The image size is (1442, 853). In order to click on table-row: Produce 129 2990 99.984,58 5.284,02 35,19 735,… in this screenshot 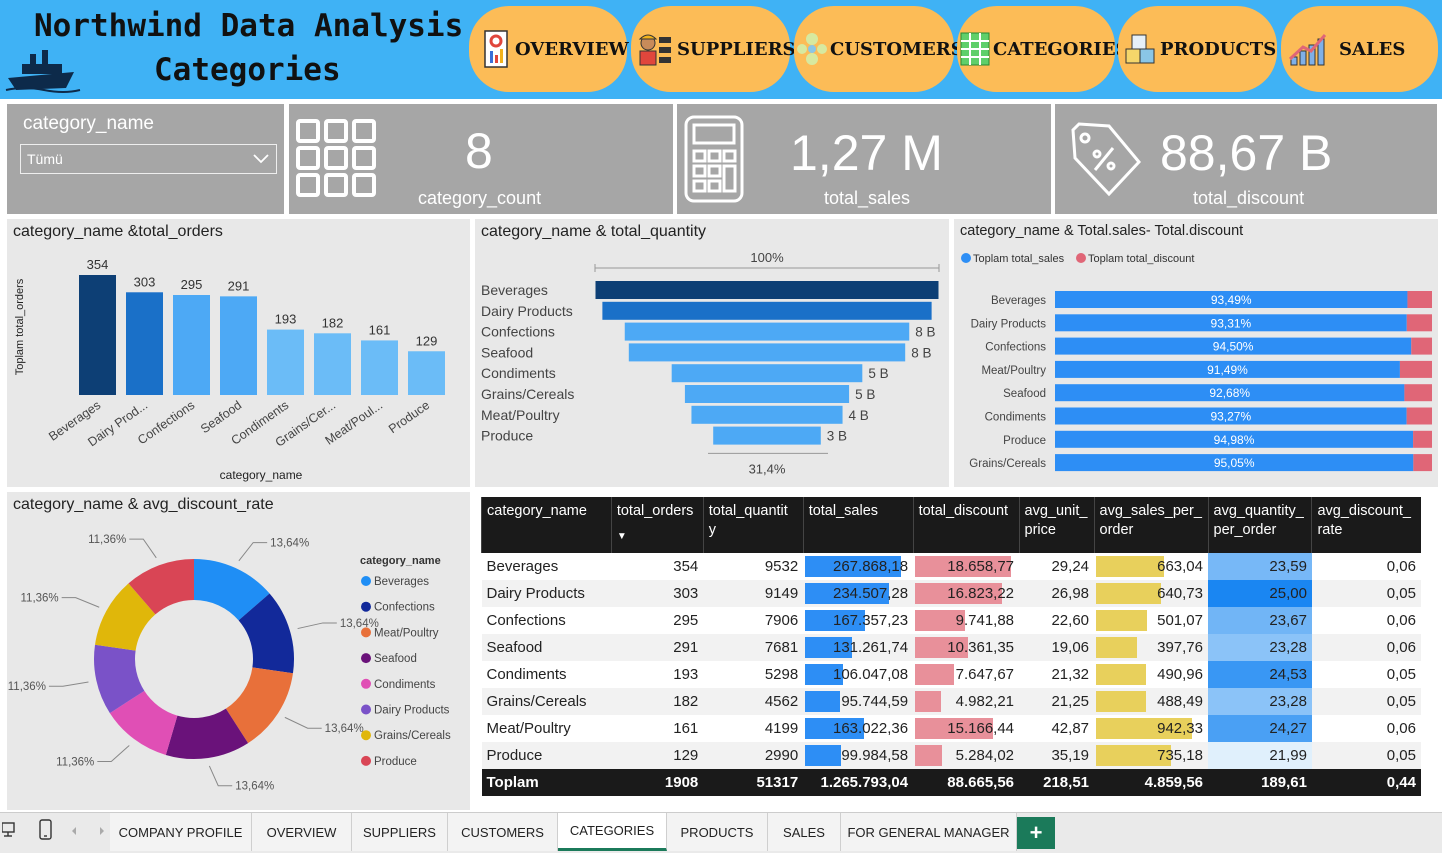, I will do `click(951, 755)`.